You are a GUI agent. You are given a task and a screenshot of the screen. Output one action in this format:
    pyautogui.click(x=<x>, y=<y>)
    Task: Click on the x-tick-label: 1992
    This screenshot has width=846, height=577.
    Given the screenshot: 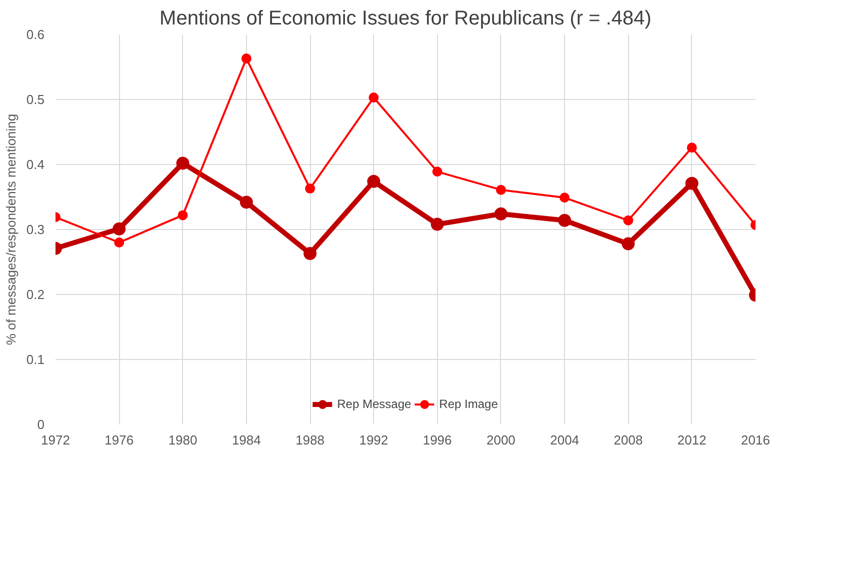 What is the action you would take?
    pyautogui.click(x=373, y=440)
    